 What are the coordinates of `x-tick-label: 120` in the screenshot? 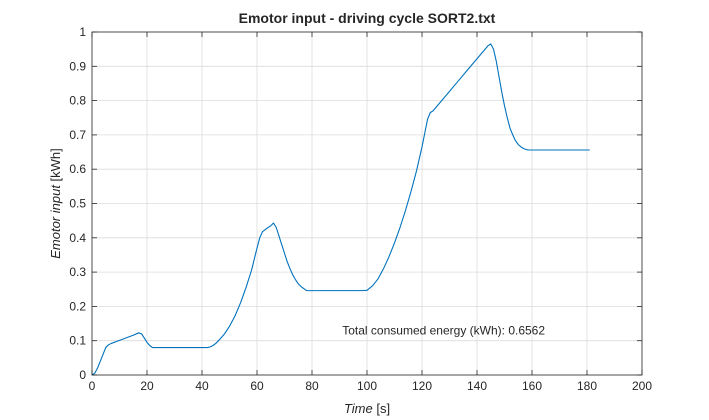 It's located at (422, 386).